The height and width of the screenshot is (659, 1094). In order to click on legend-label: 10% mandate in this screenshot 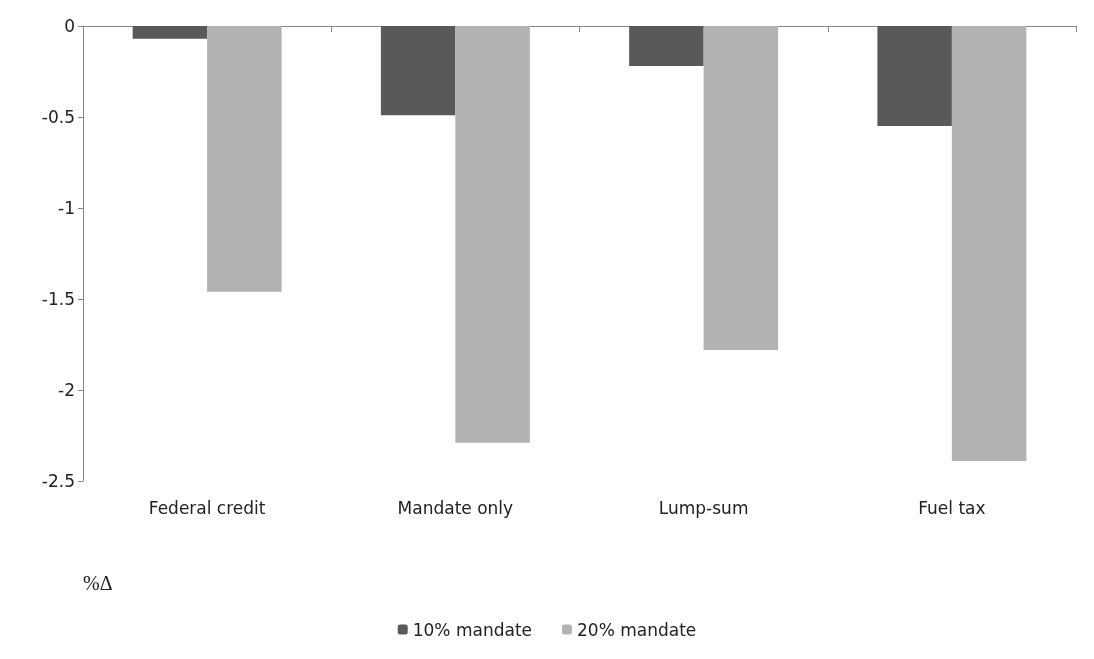, I will do `click(472, 629)`.